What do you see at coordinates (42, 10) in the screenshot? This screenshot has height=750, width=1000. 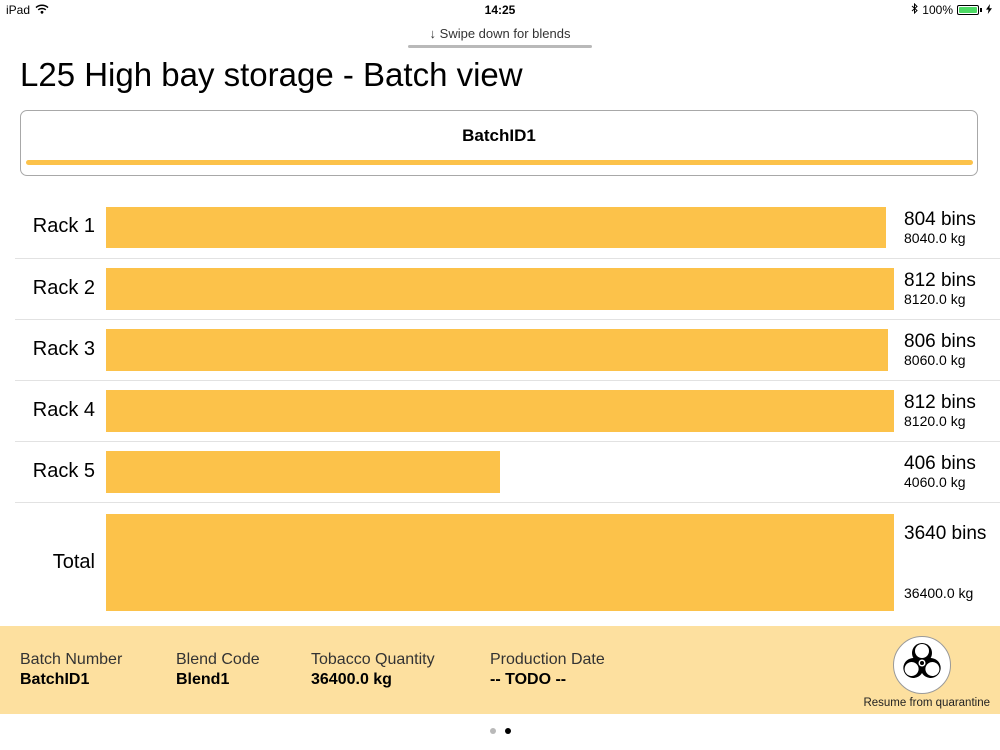 I see `wifi-icon` at bounding box center [42, 10].